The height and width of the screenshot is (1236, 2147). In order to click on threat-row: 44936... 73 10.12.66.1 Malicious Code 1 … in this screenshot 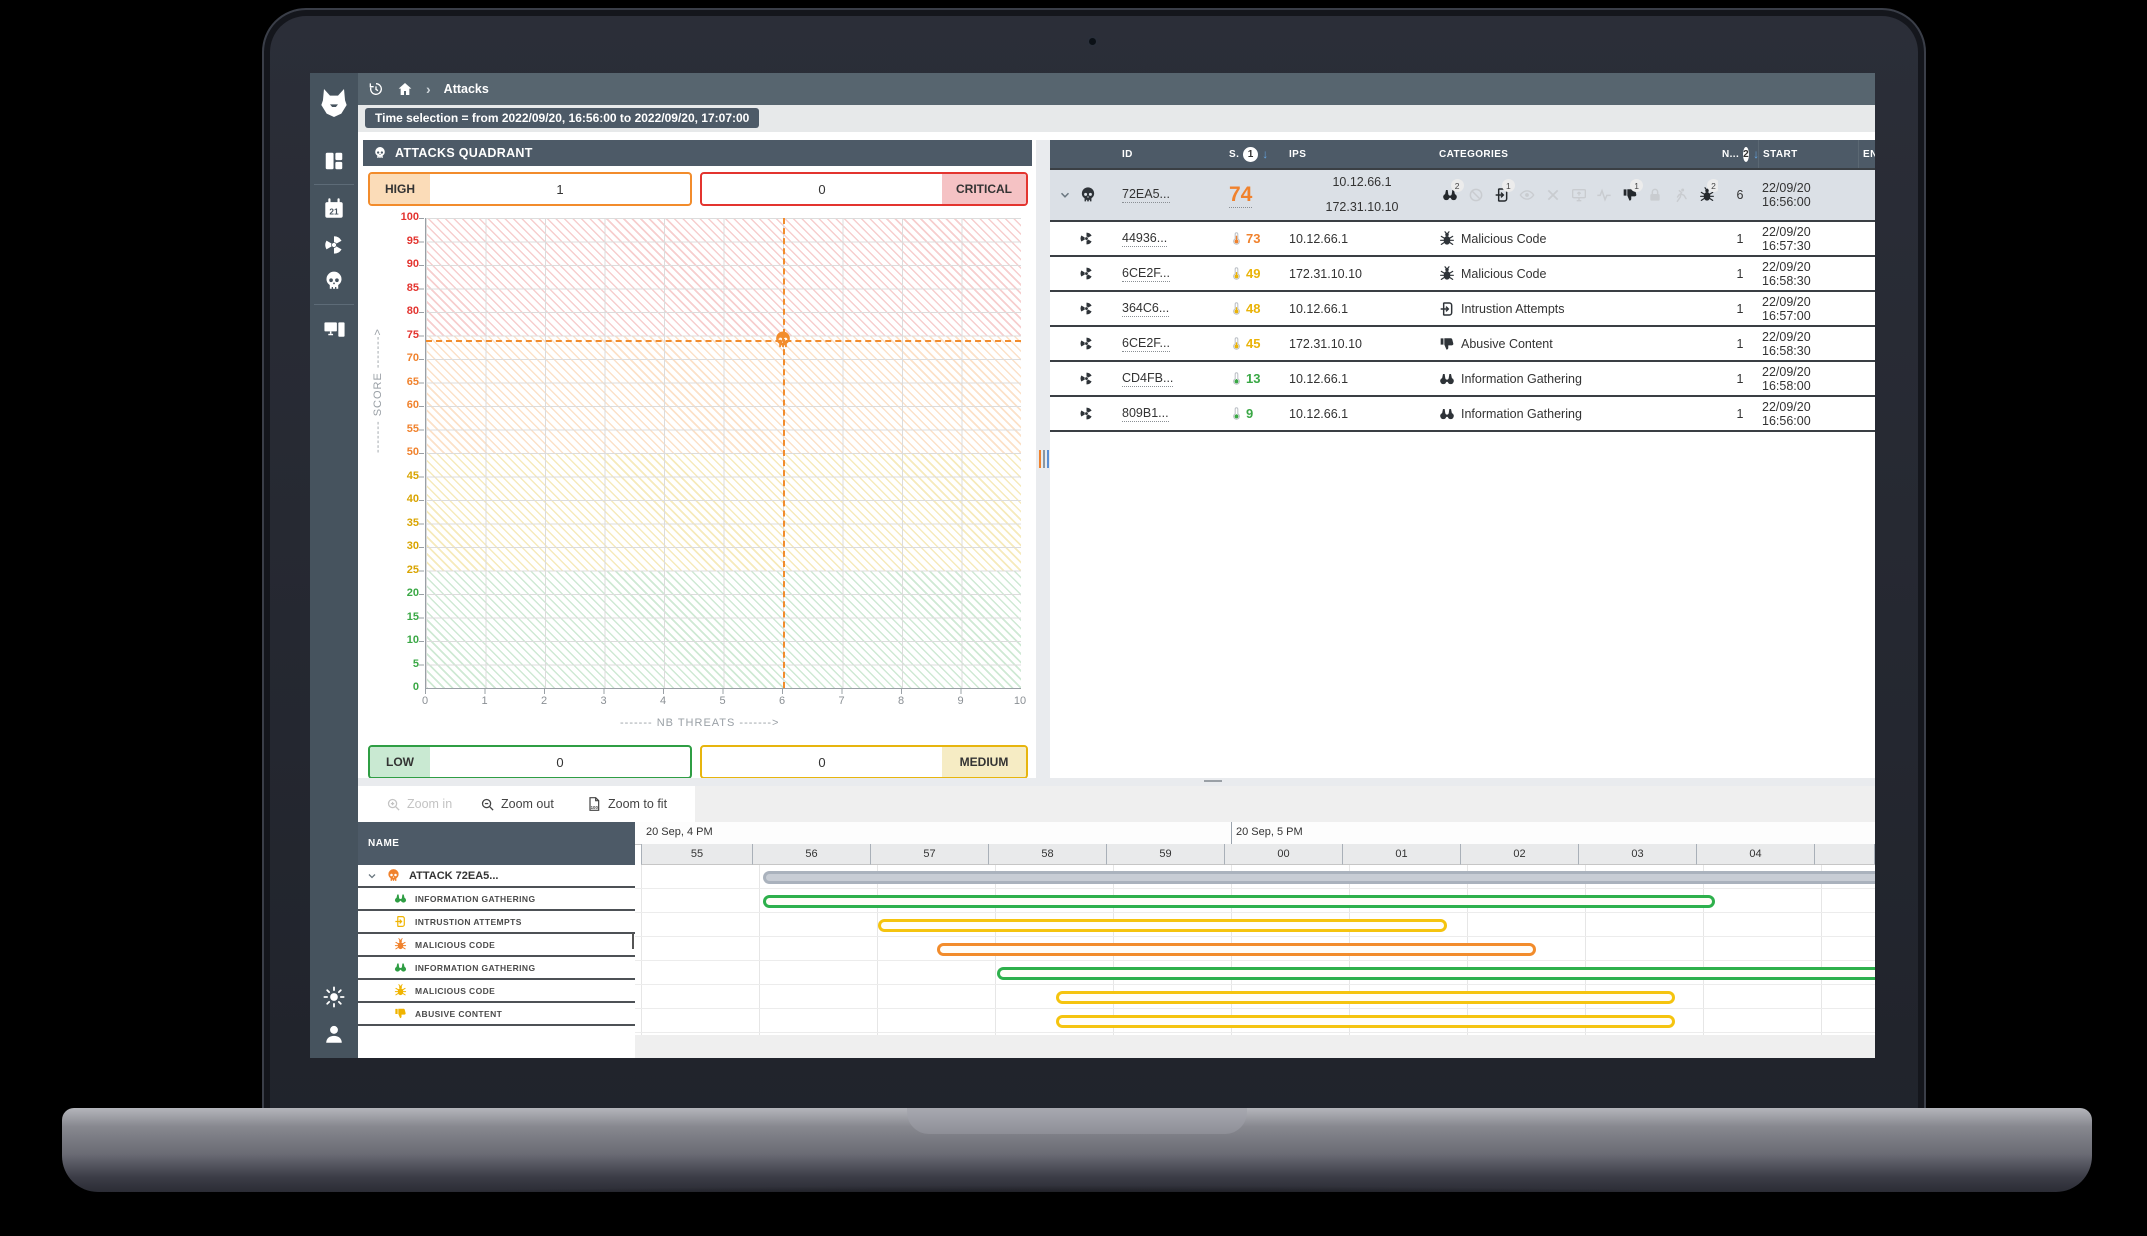, I will do `click(1462, 239)`.